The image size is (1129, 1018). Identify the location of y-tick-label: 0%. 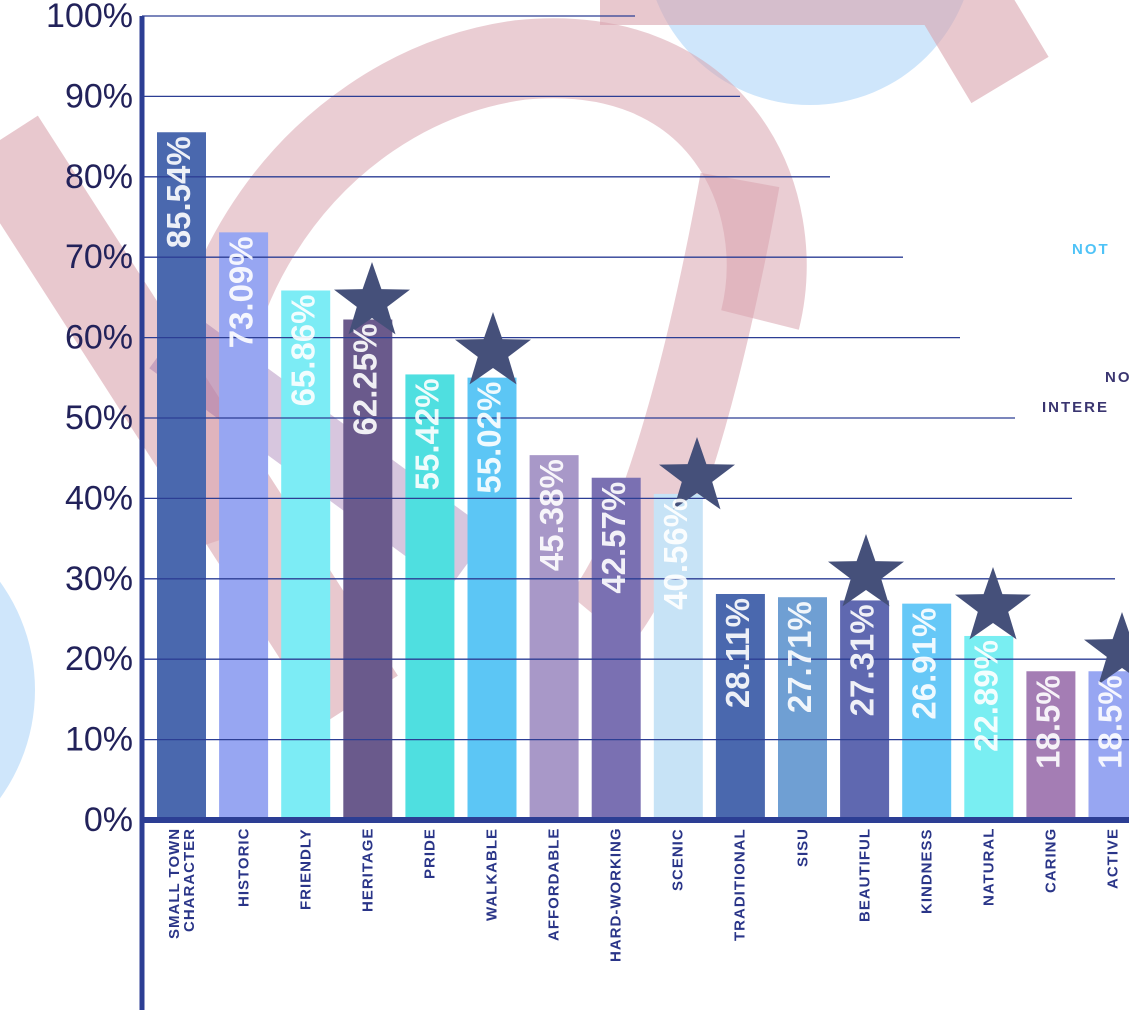
(108, 820).